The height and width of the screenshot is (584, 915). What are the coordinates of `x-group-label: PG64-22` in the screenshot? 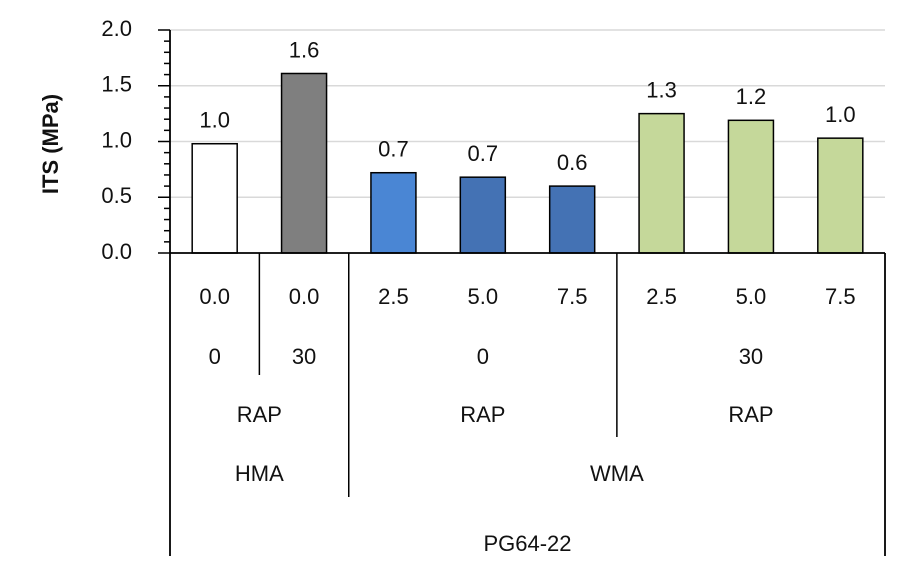 It's located at (527, 543).